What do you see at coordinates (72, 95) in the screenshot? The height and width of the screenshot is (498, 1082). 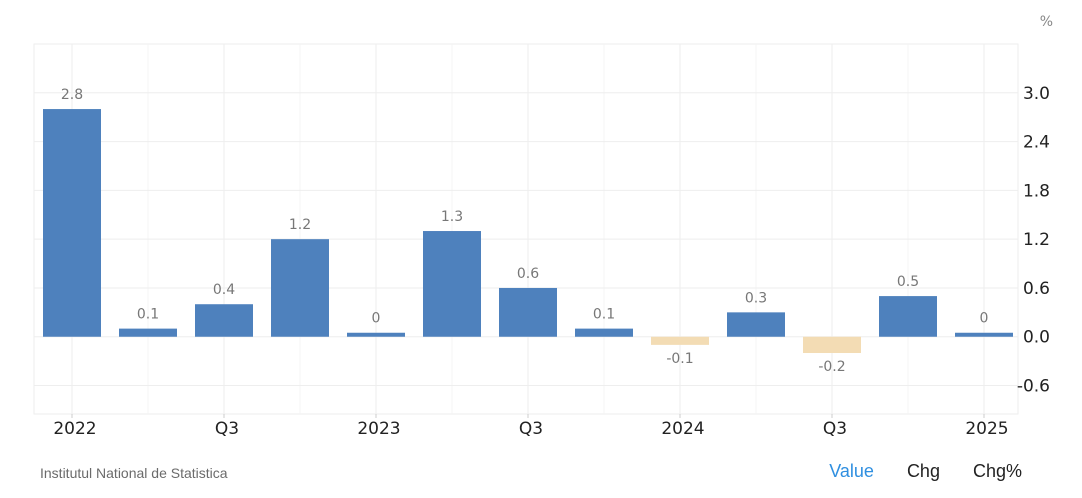 I see `bar-value-label: 2.8` at bounding box center [72, 95].